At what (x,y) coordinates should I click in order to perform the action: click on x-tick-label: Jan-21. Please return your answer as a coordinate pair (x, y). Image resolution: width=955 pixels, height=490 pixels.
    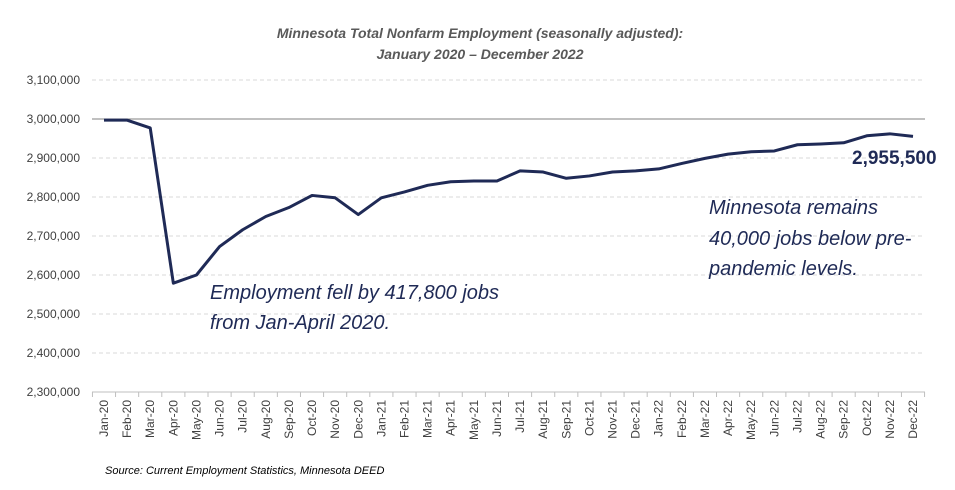
    Looking at the image, I should click on (381, 418).